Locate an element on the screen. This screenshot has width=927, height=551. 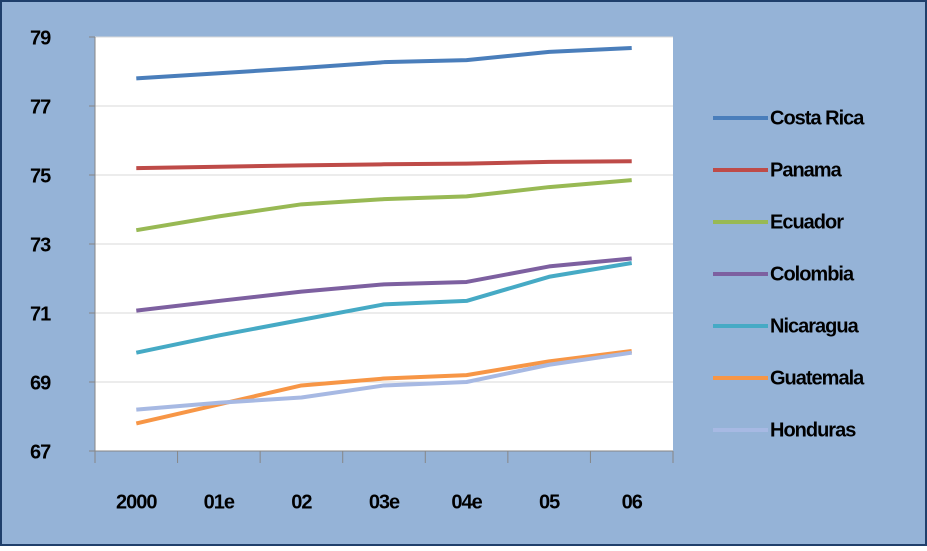
legend-label: Guatemala is located at coordinates (817, 378).